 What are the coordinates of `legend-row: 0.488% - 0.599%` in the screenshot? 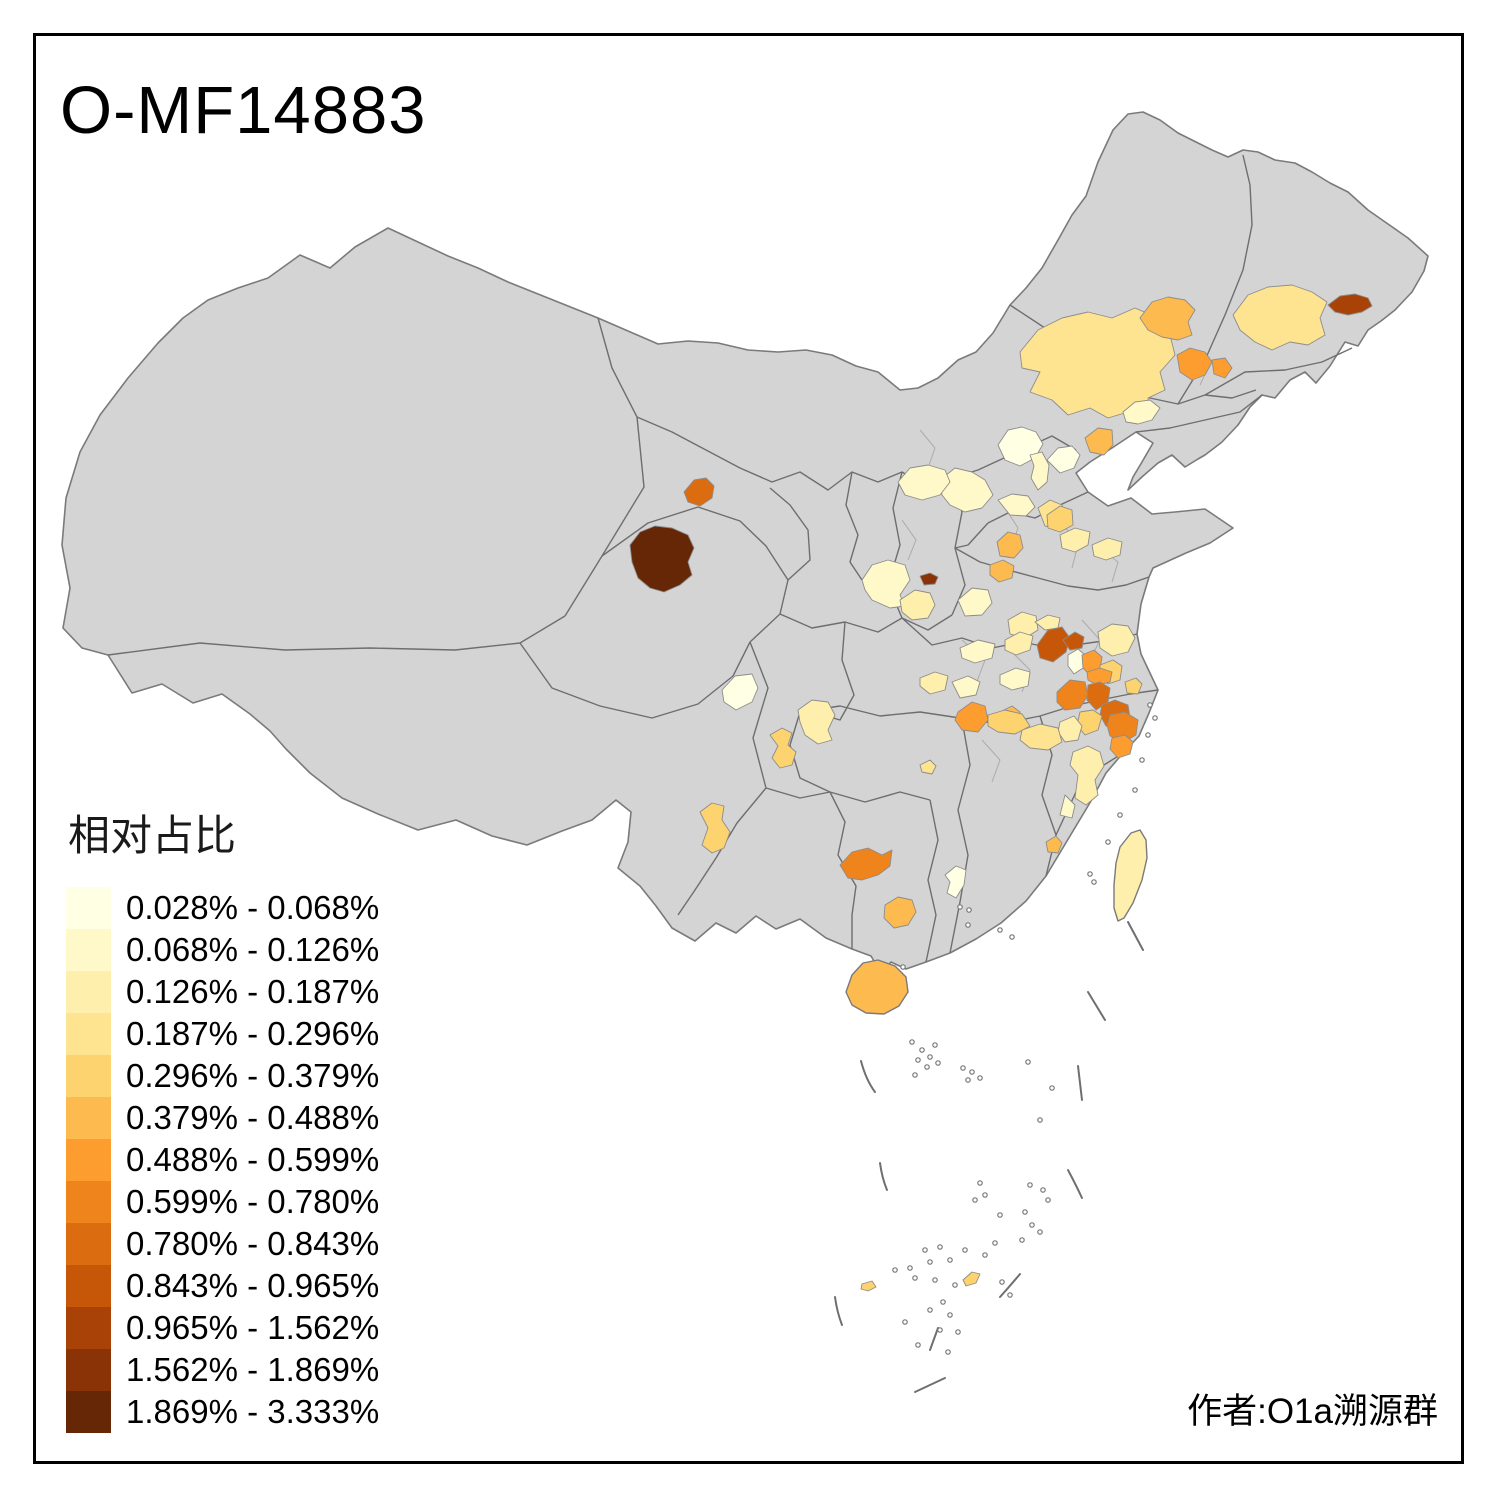 It's located at (222, 1160).